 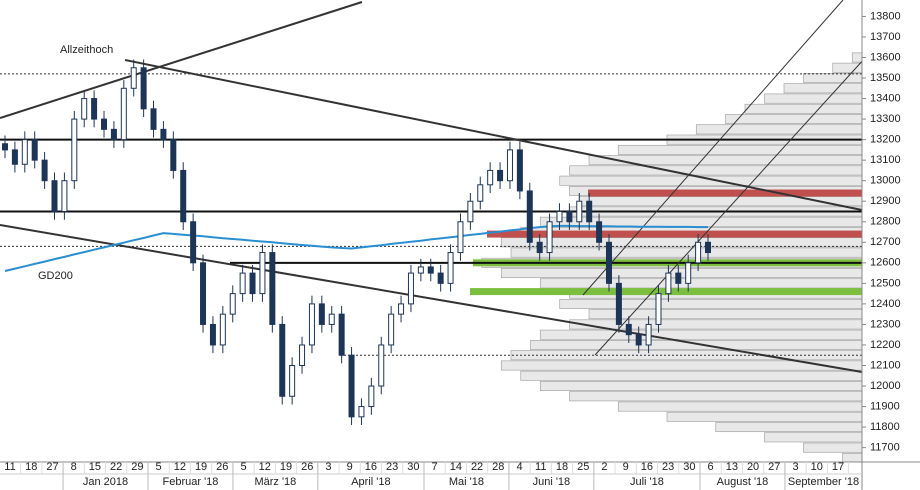 What do you see at coordinates (159, 467) in the screenshot?
I see `x-tick-label: 5` at bounding box center [159, 467].